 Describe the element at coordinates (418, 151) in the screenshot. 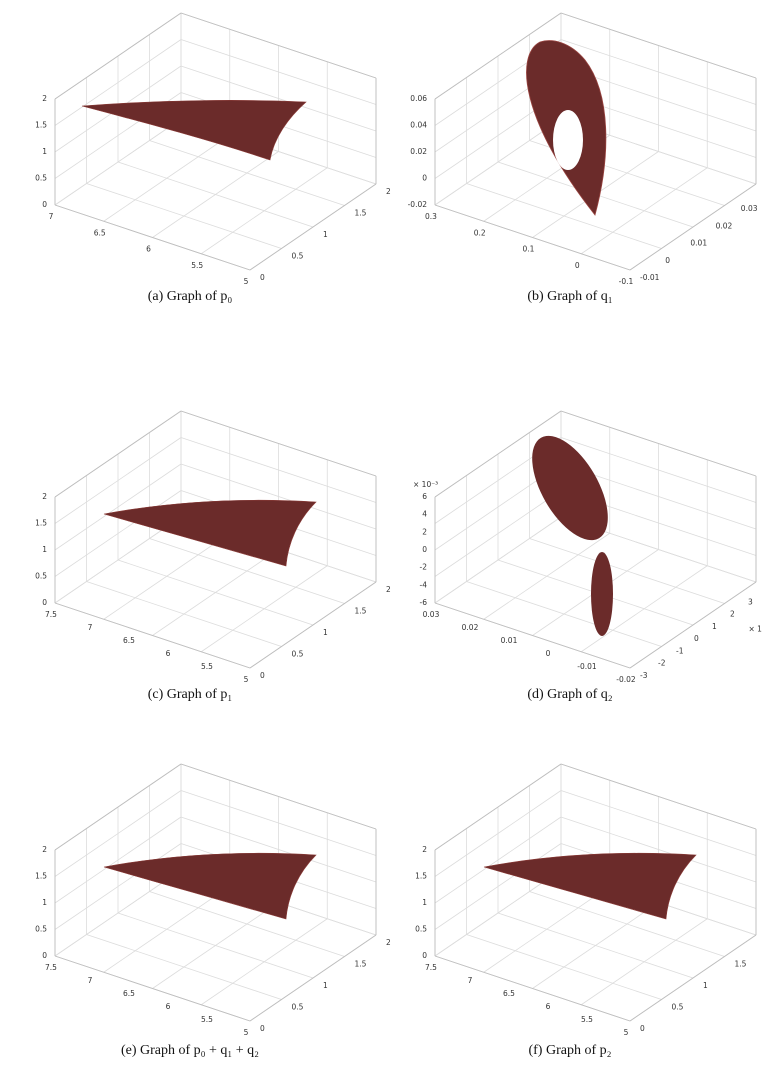

I see `z-tick-label: 0.02` at that location.